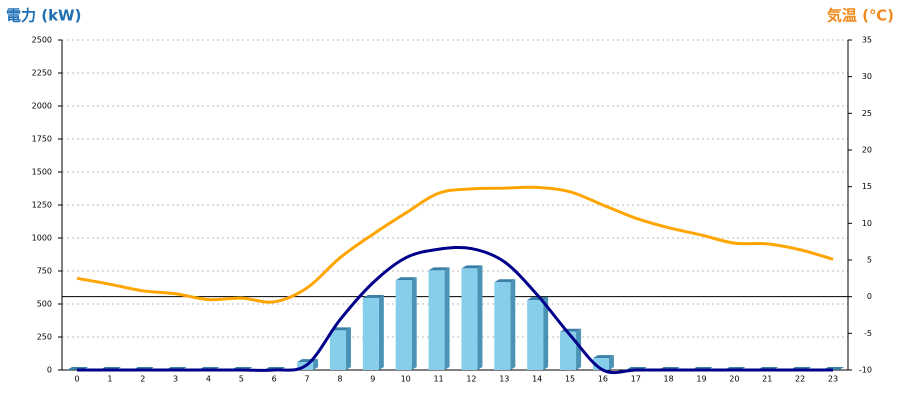 This screenshot has width=900, height=404. I want to click on x-tick-label: 1, so click(109, 379).